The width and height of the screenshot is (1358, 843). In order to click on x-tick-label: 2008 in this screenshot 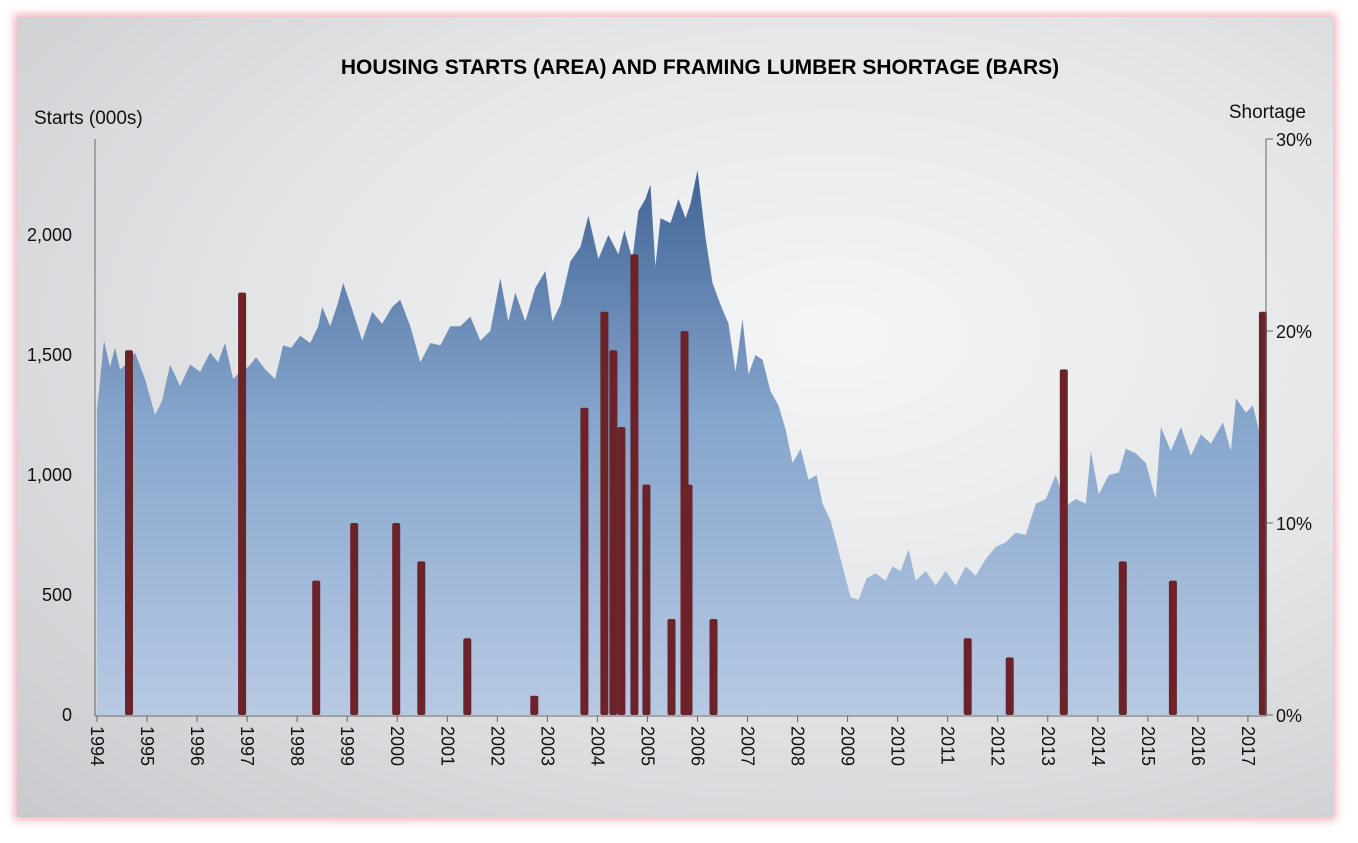, I will do `click(798, 746)`.